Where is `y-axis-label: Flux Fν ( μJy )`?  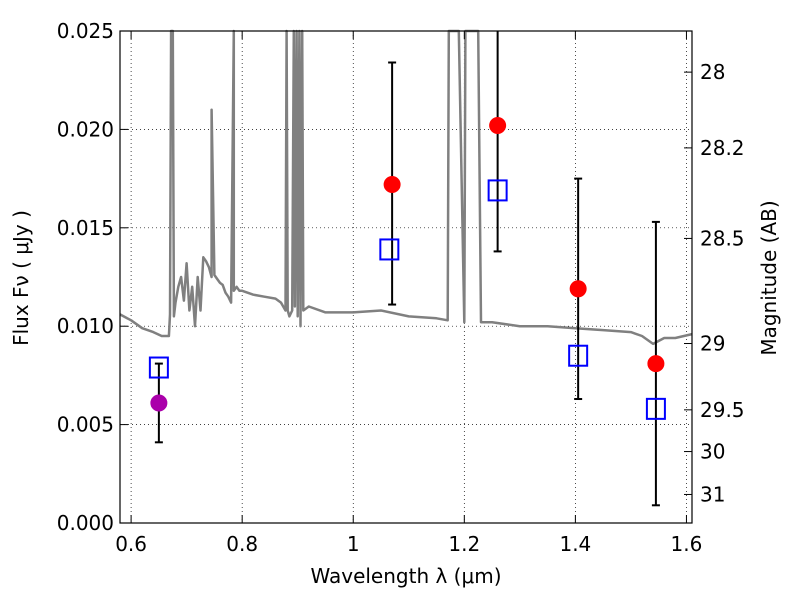 y-axis-label: Flux Fν ( μJy ) is located at coordinates (21, 278).